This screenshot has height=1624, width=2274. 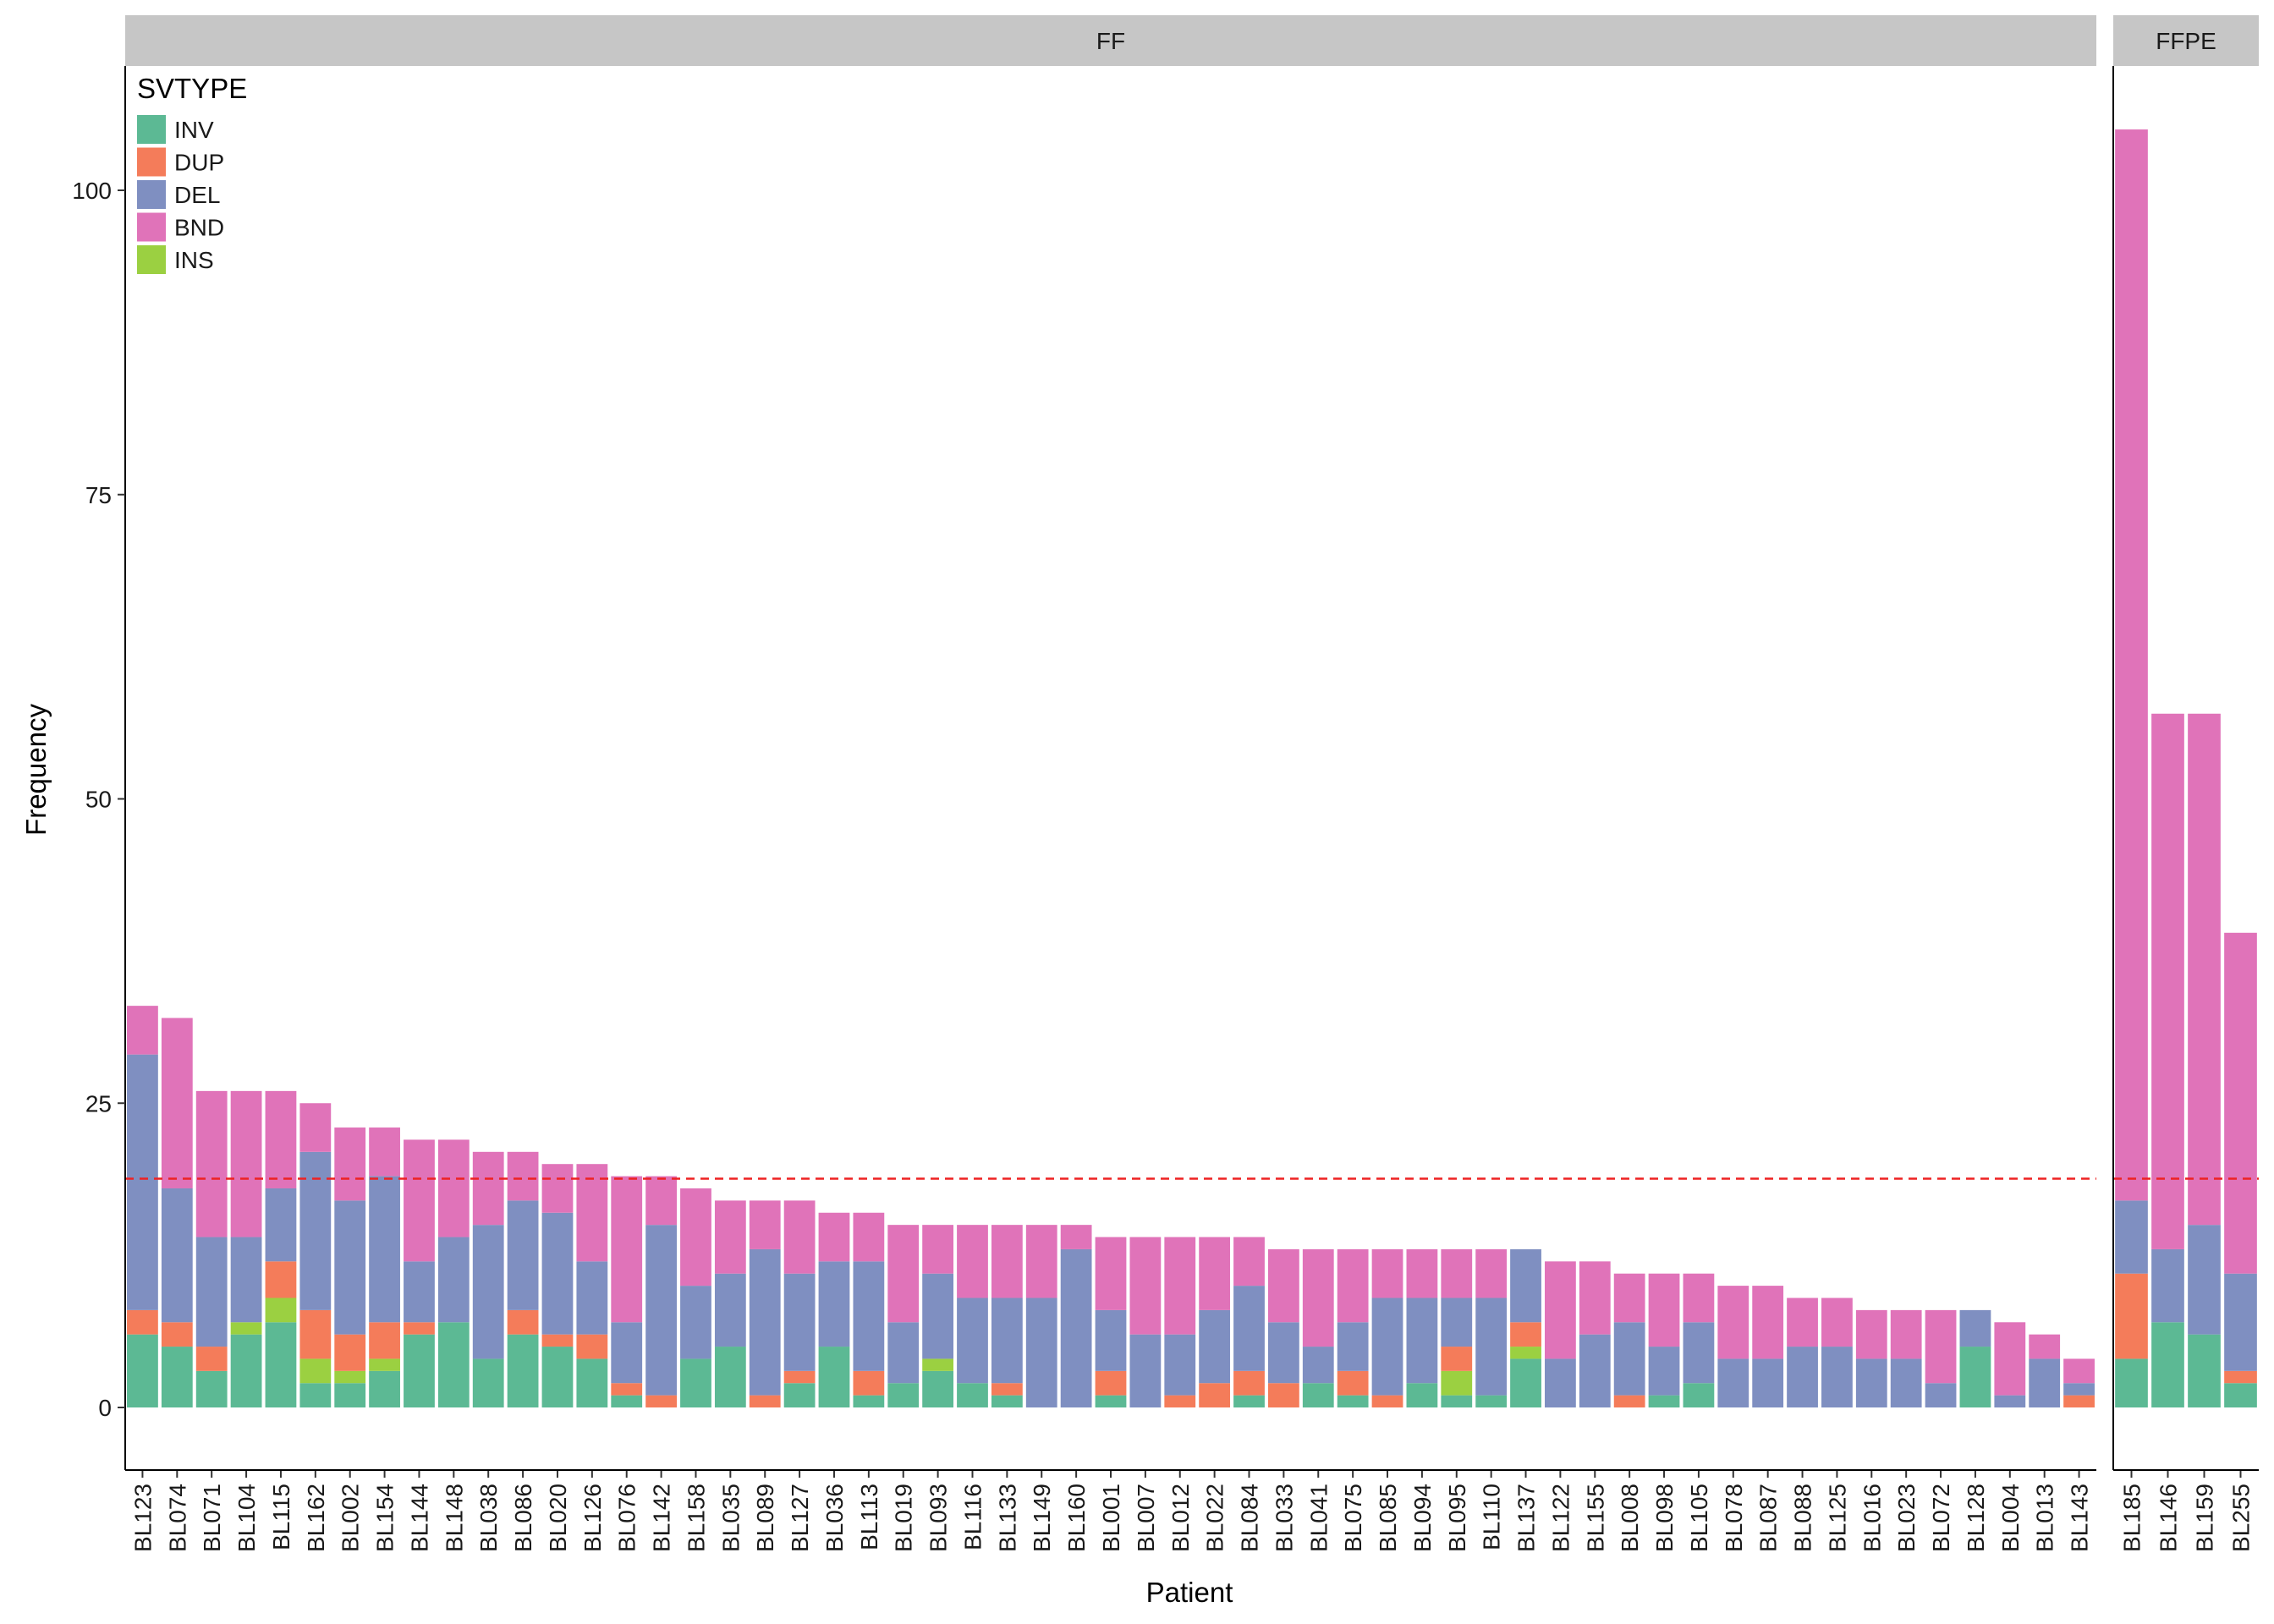 I want to click on bar-segment-BL127-dup, so click(x=799, y=1377).